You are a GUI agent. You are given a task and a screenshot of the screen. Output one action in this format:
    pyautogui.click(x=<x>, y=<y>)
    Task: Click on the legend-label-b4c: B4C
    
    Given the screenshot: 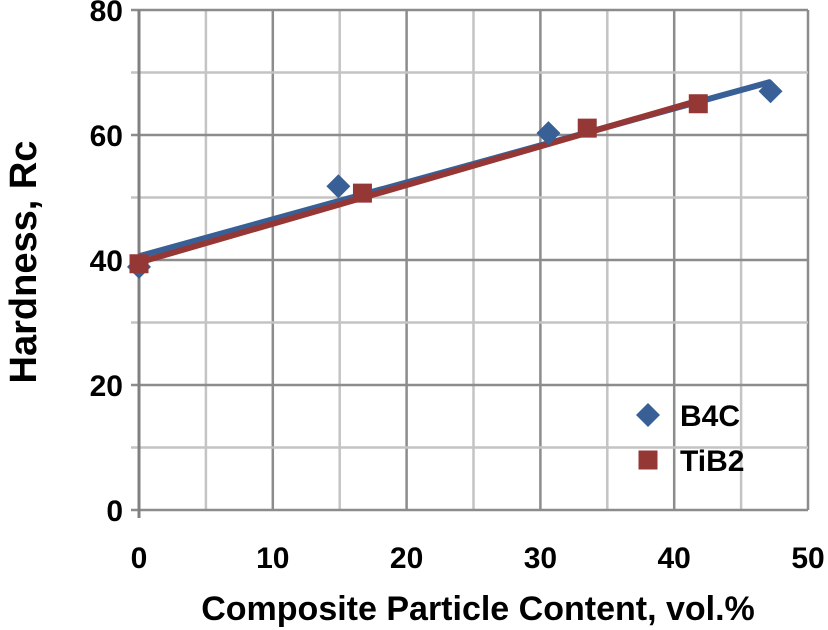 What is the action you would take?
    pyautogui.click(x=710, y=416)
    